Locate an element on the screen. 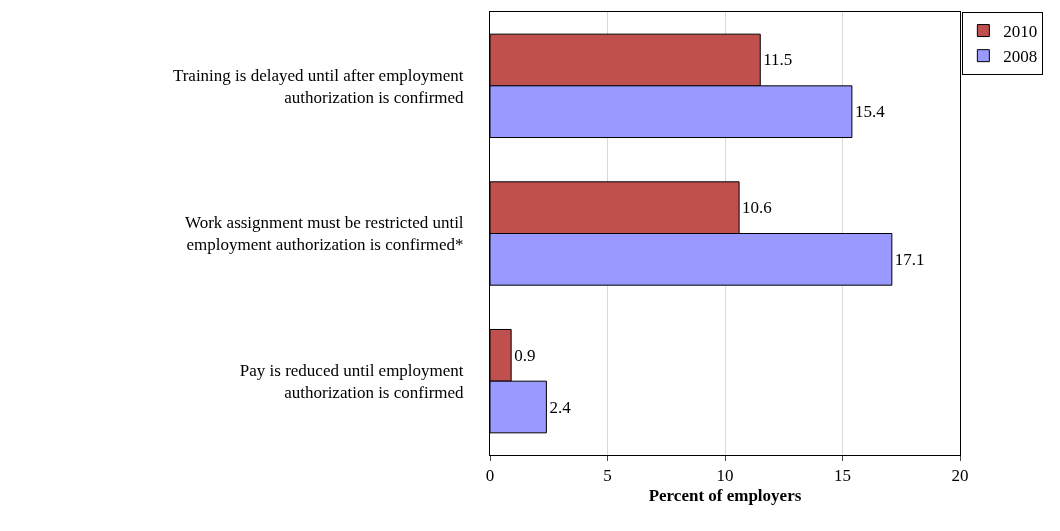 The height and width of the screenshot is (531, 1060). legend-label: 2010 is located at coordinates (1020, 32).